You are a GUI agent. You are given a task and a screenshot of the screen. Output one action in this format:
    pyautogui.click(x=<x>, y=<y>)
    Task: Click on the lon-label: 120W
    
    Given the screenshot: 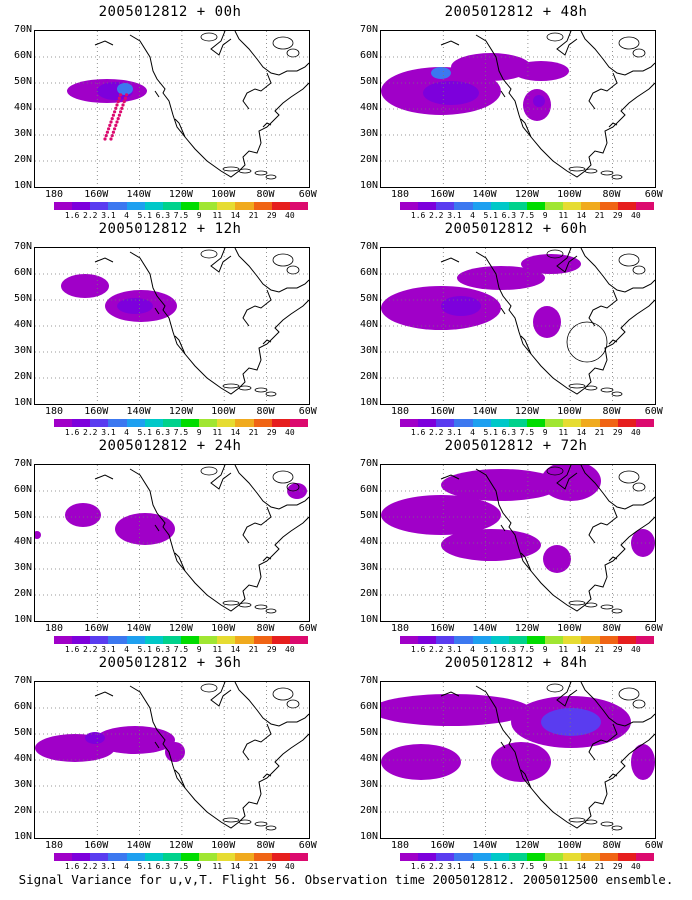 What is the action you would take?
    pyautogui.click(x=180, y=628)
    